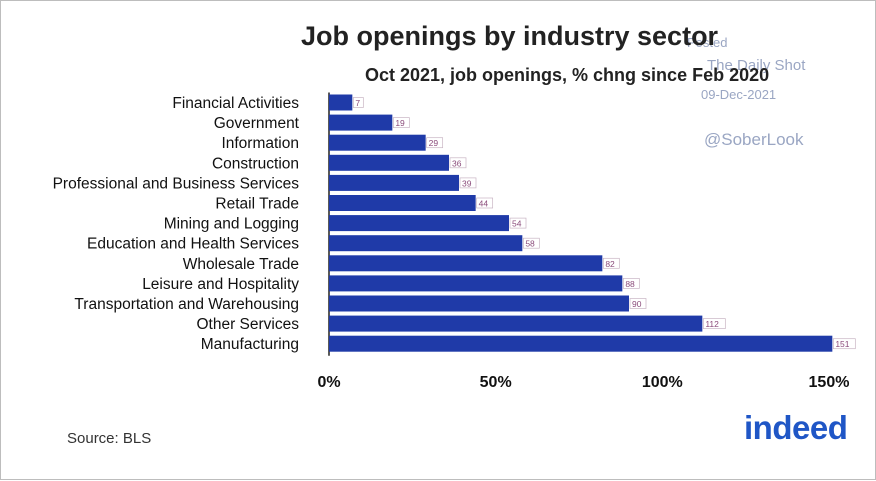 The image size is (876, 481). What do you see at coordinates (829, 382) in the screenshot?
I see `x-tick-label: 150%` at bounding box center [829, 382].